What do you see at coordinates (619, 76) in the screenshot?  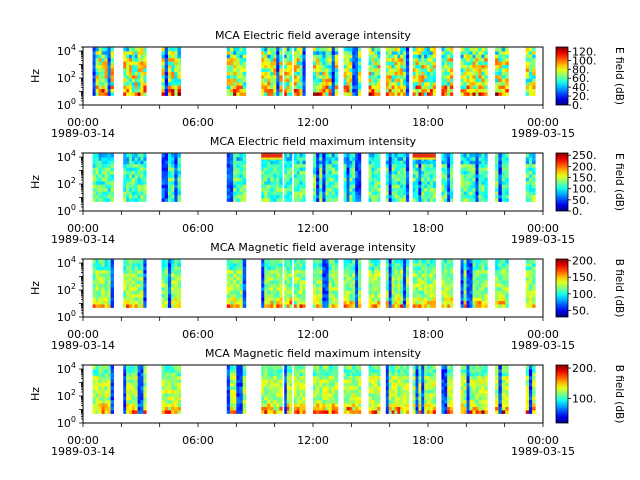 I see `colorbar-label: E field (dB)` at bounding box center [619, 76].